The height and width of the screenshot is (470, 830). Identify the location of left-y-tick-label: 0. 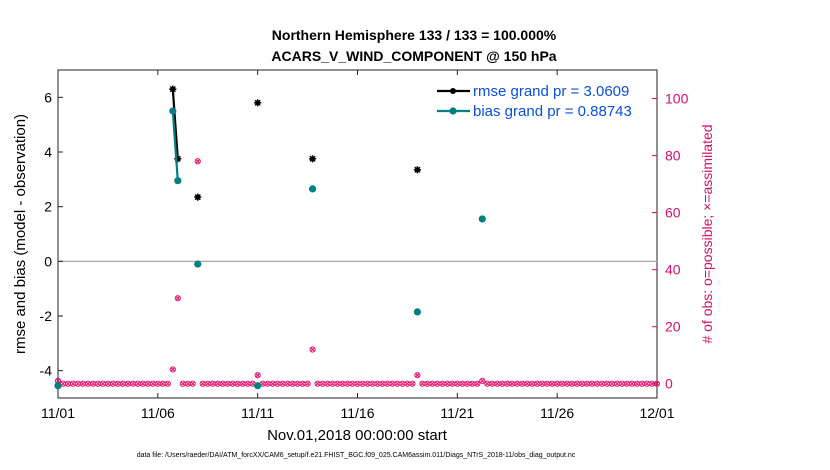
(48, 261).